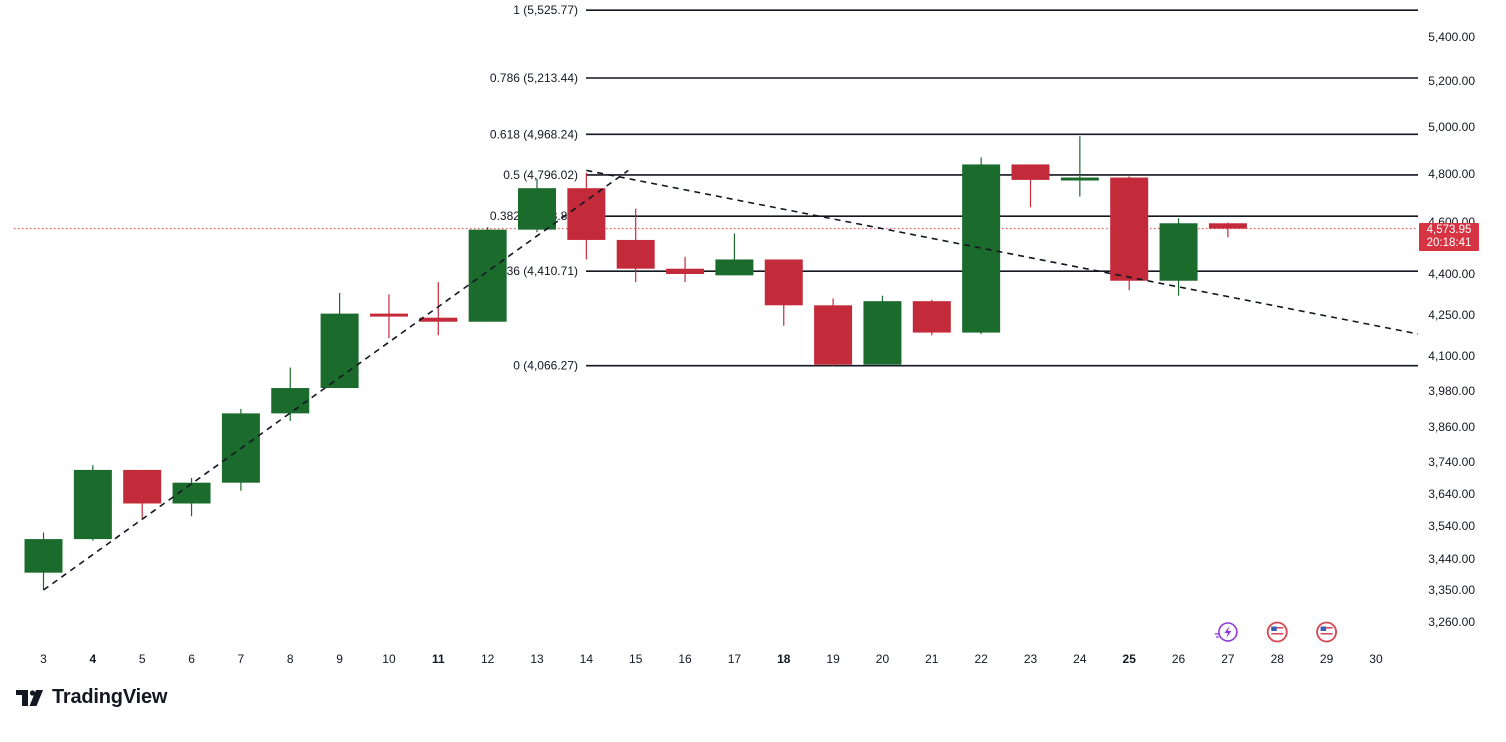 The width and height of the screenshot is (1506, 742). I want to click on y-tick-label: 4,400.00, so click(1451, 274).